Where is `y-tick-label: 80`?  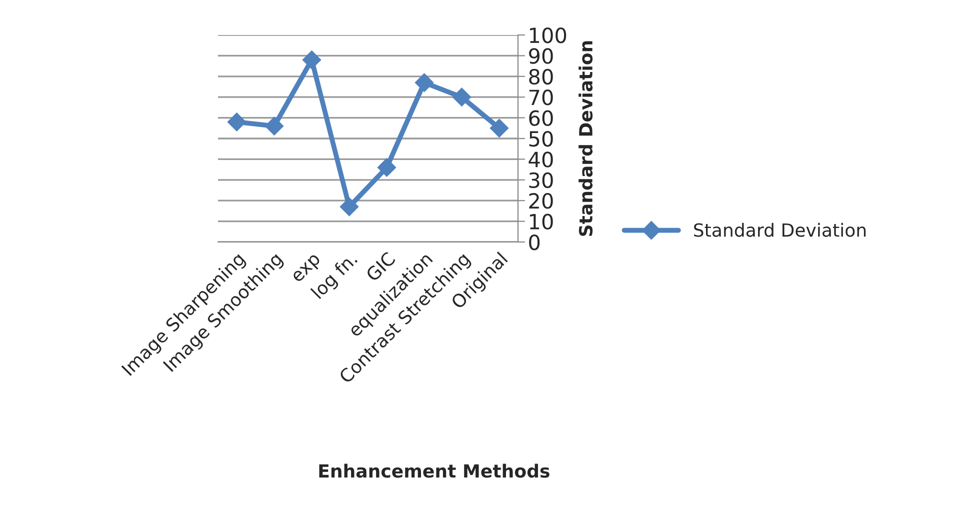
y-tick-label: 80 is located at coordinates (541, 76).